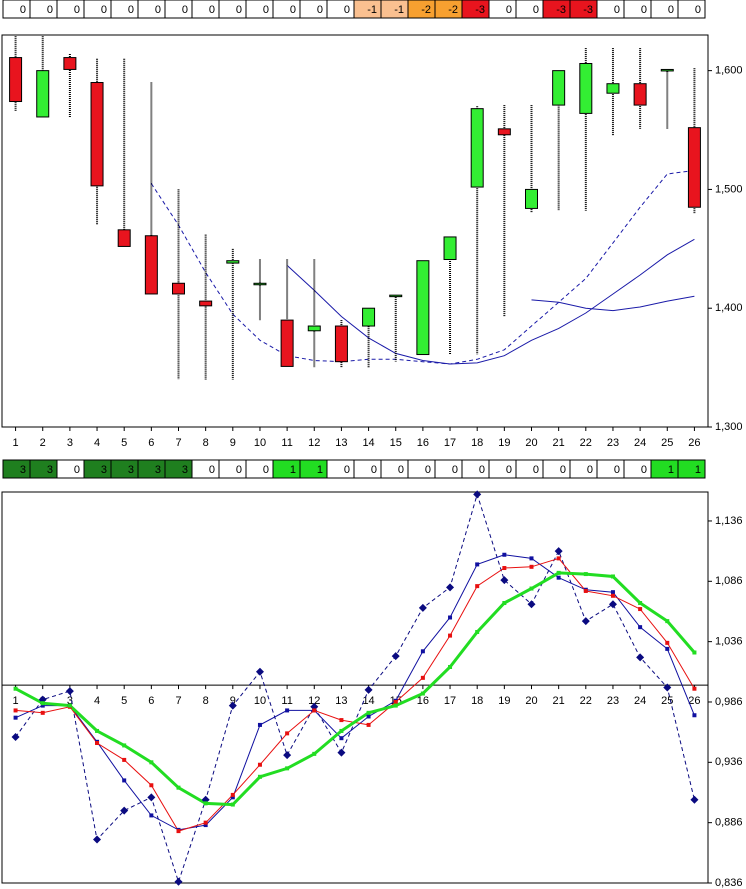 The width and height of the screenshot is (746, 889). Describe the element at coordinates (640, 701) in the screenshot. I see `x-tick-label: 24` at that location.